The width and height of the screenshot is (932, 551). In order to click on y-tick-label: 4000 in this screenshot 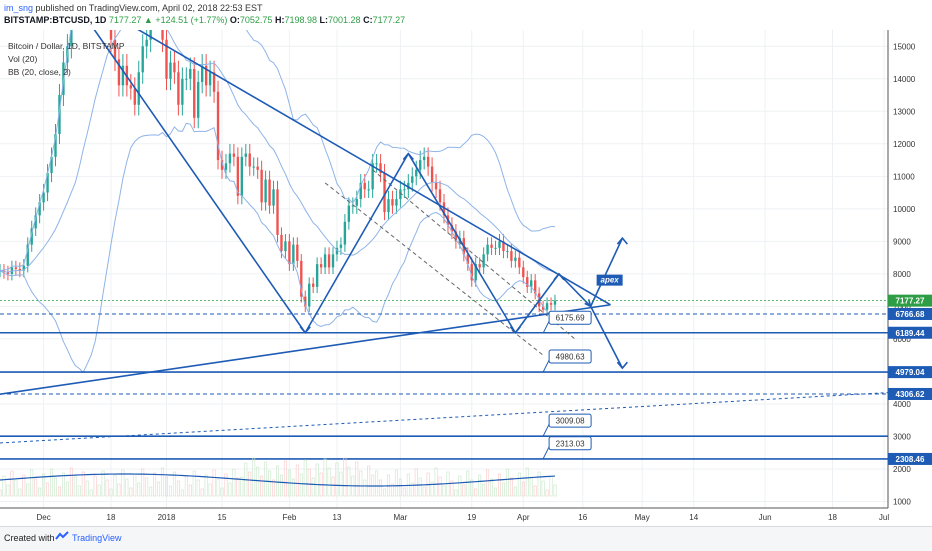, I will do `click(902, 404)`.